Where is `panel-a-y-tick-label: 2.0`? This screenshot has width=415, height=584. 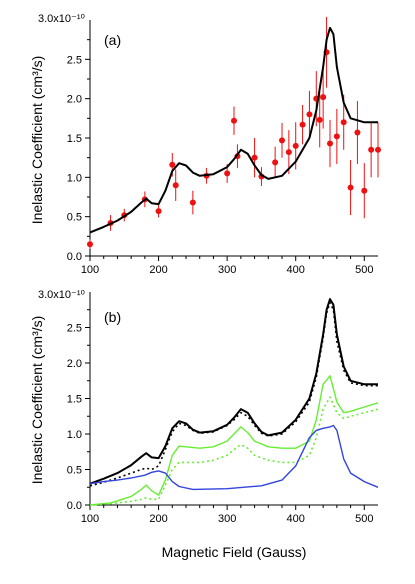 panel-a-y-tick-label: 2.0 is located at coordinates (74, 100).